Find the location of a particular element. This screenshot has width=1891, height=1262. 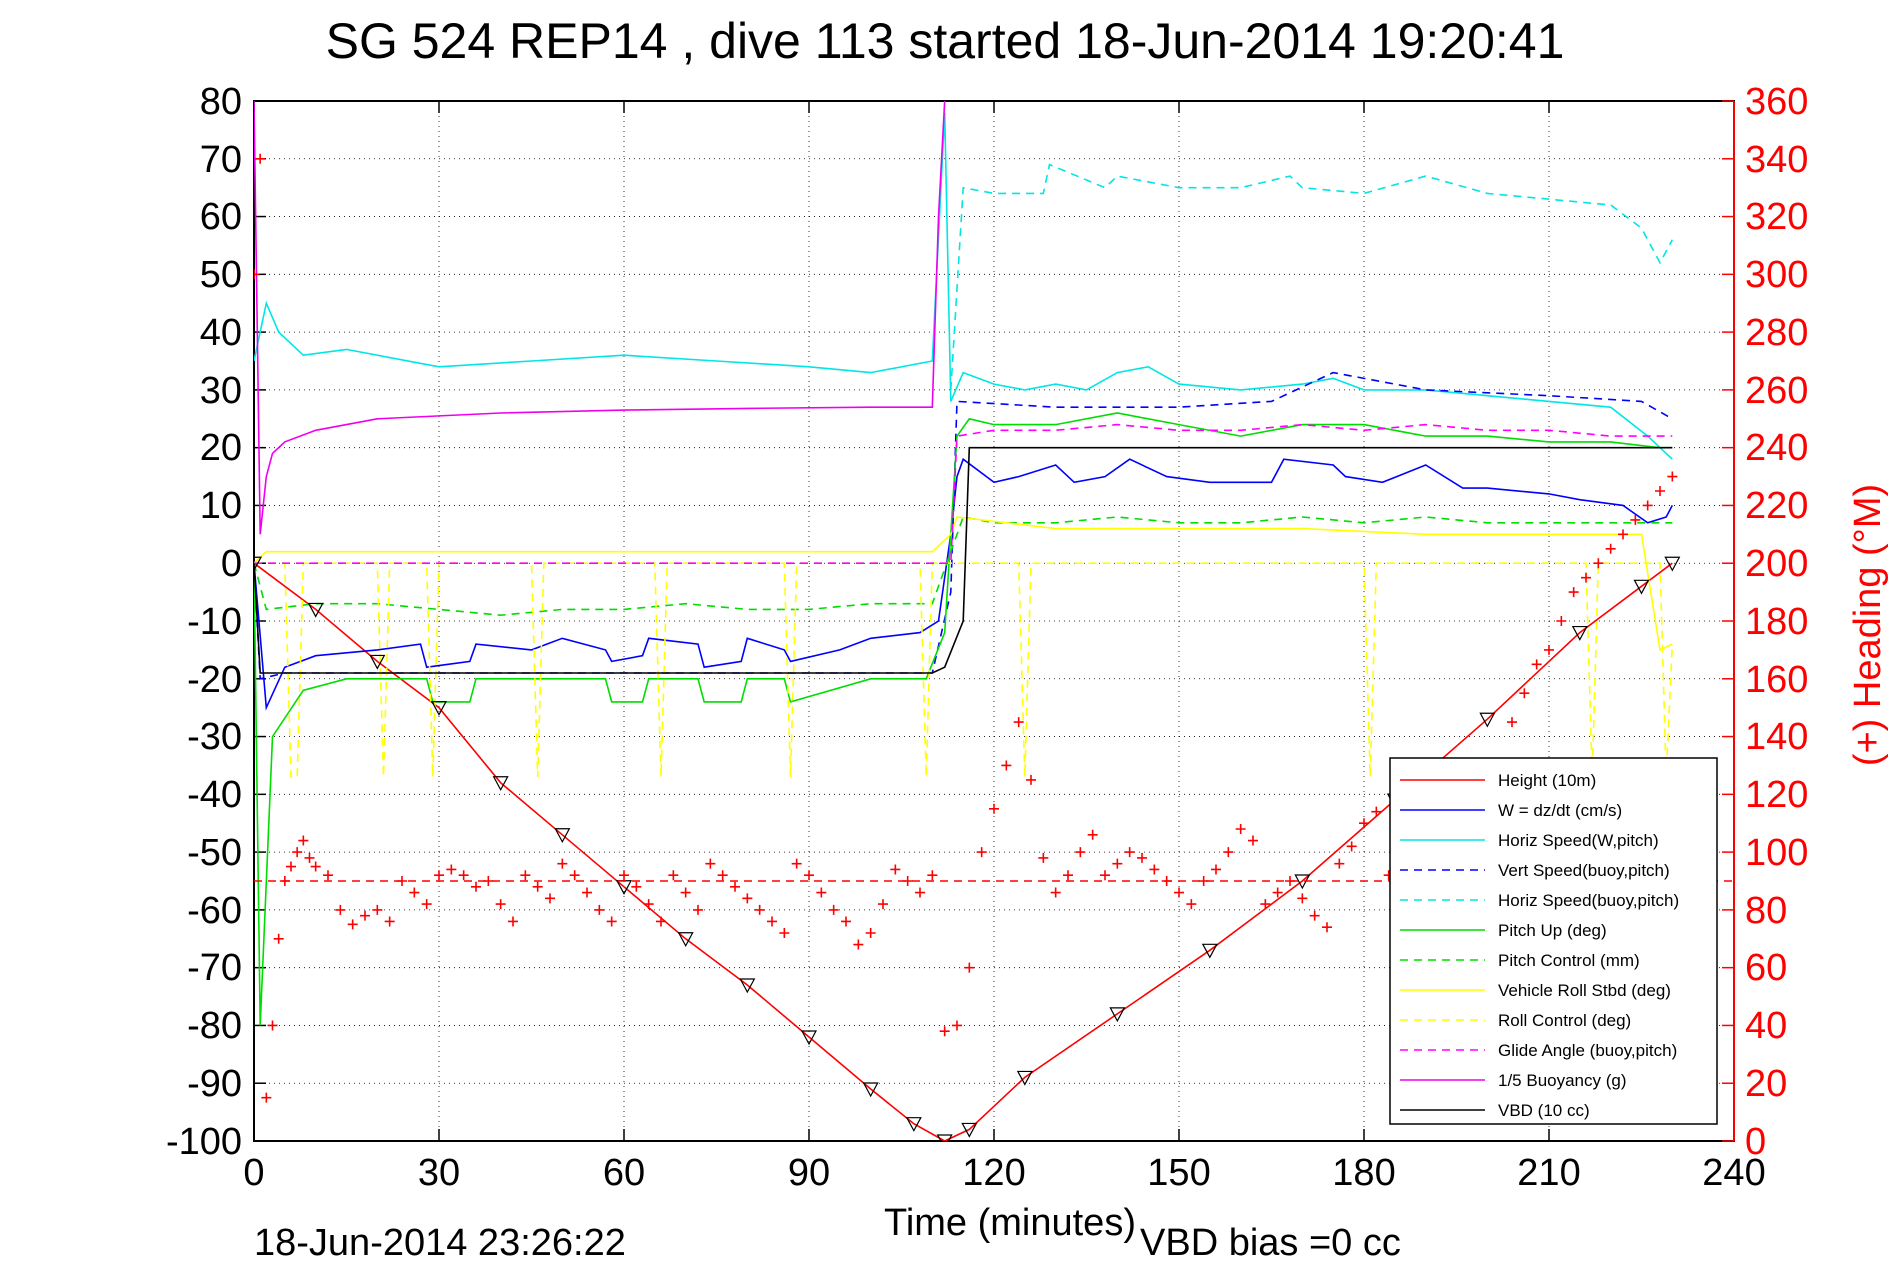

series-line-roll-control-deg is located at coordinates (964, 670).